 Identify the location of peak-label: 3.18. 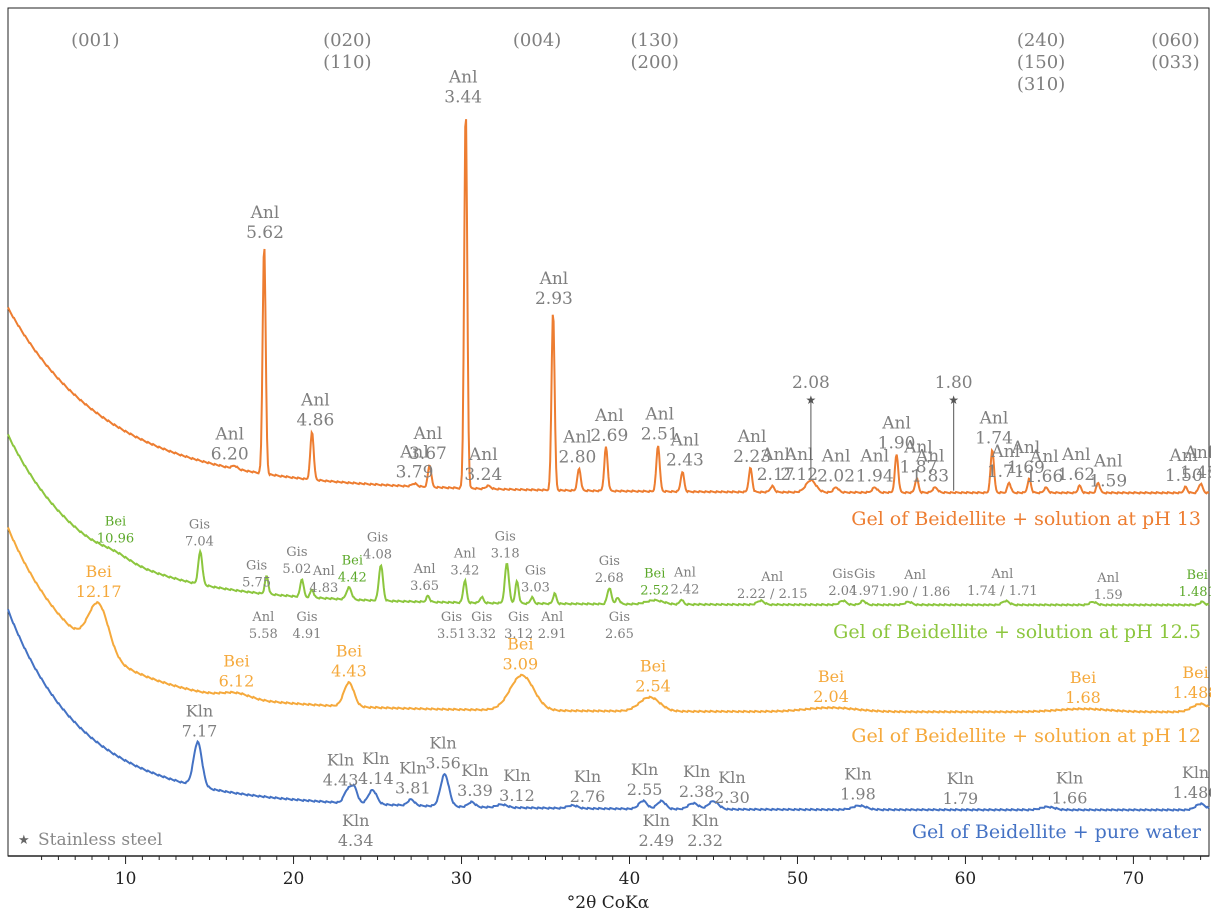
(505, 553).